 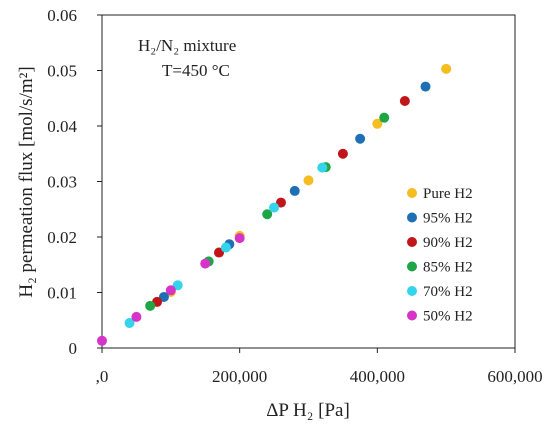 I want to click on y-axis: 0 0.01 0.02 0.03 0.04 0.05 0.06, so click(x=74, y=182).